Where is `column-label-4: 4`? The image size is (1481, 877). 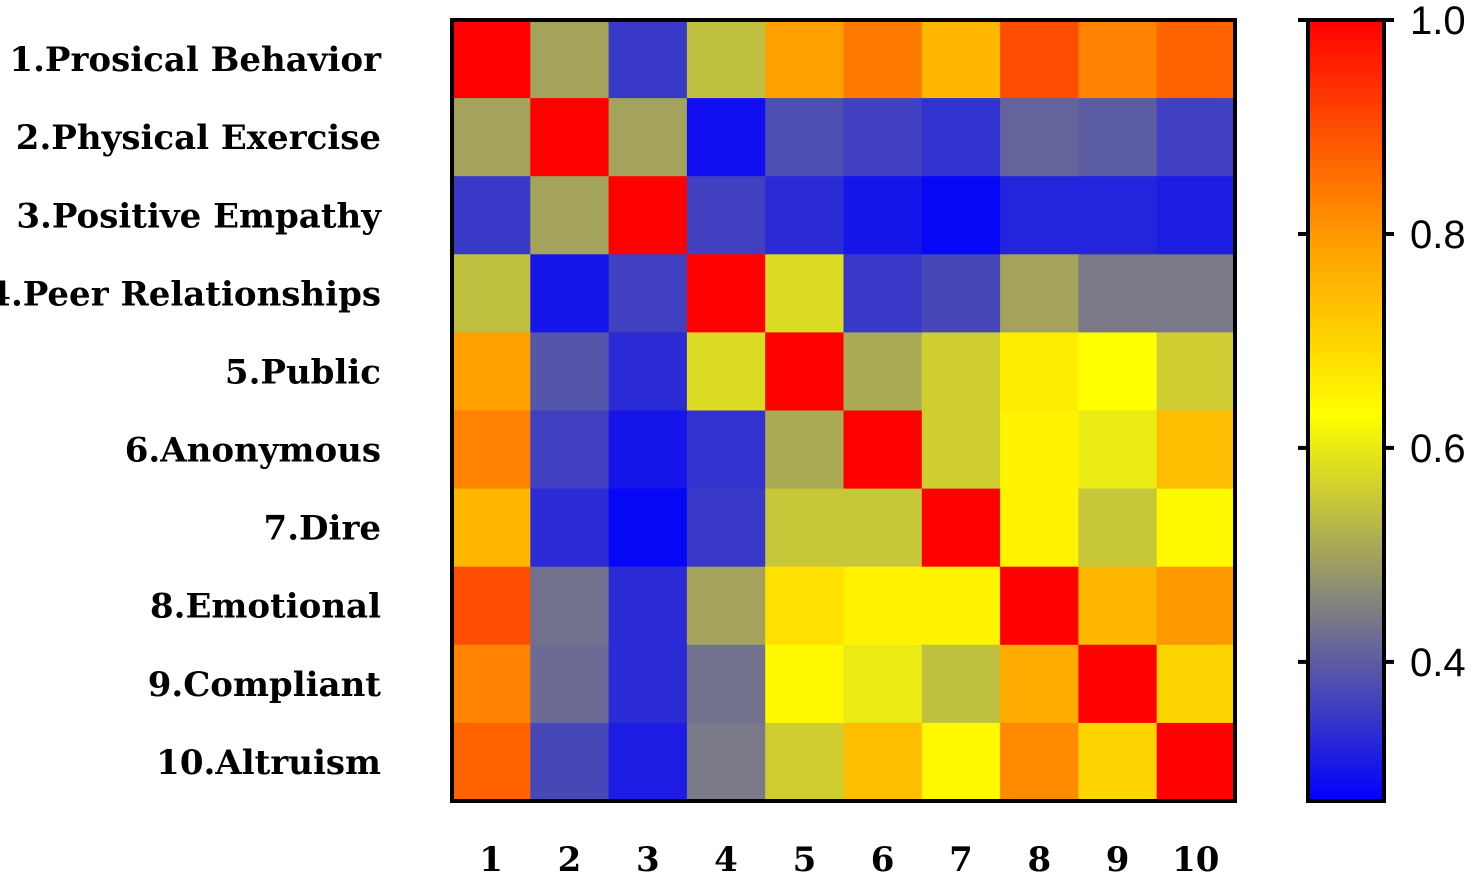
column-label-4: 4 is located at coordinates (726, 858).